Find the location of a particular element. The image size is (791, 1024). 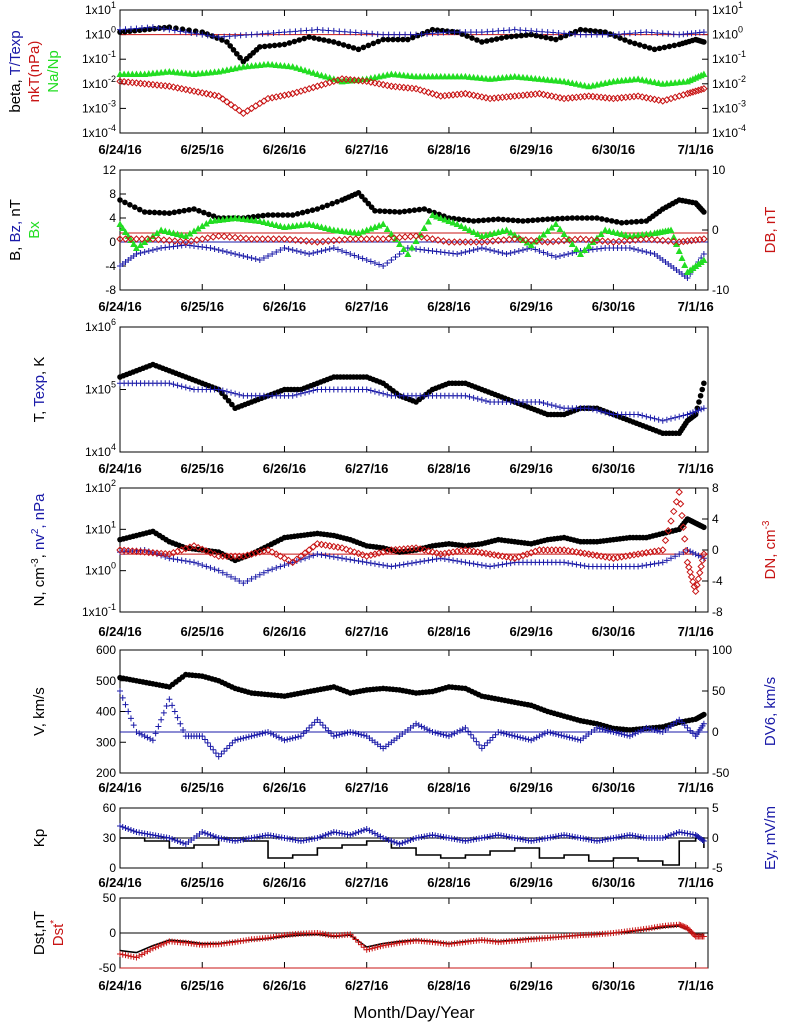

right-tick-label: 1x10⁻⁴ is located at coordinates (729, 131).